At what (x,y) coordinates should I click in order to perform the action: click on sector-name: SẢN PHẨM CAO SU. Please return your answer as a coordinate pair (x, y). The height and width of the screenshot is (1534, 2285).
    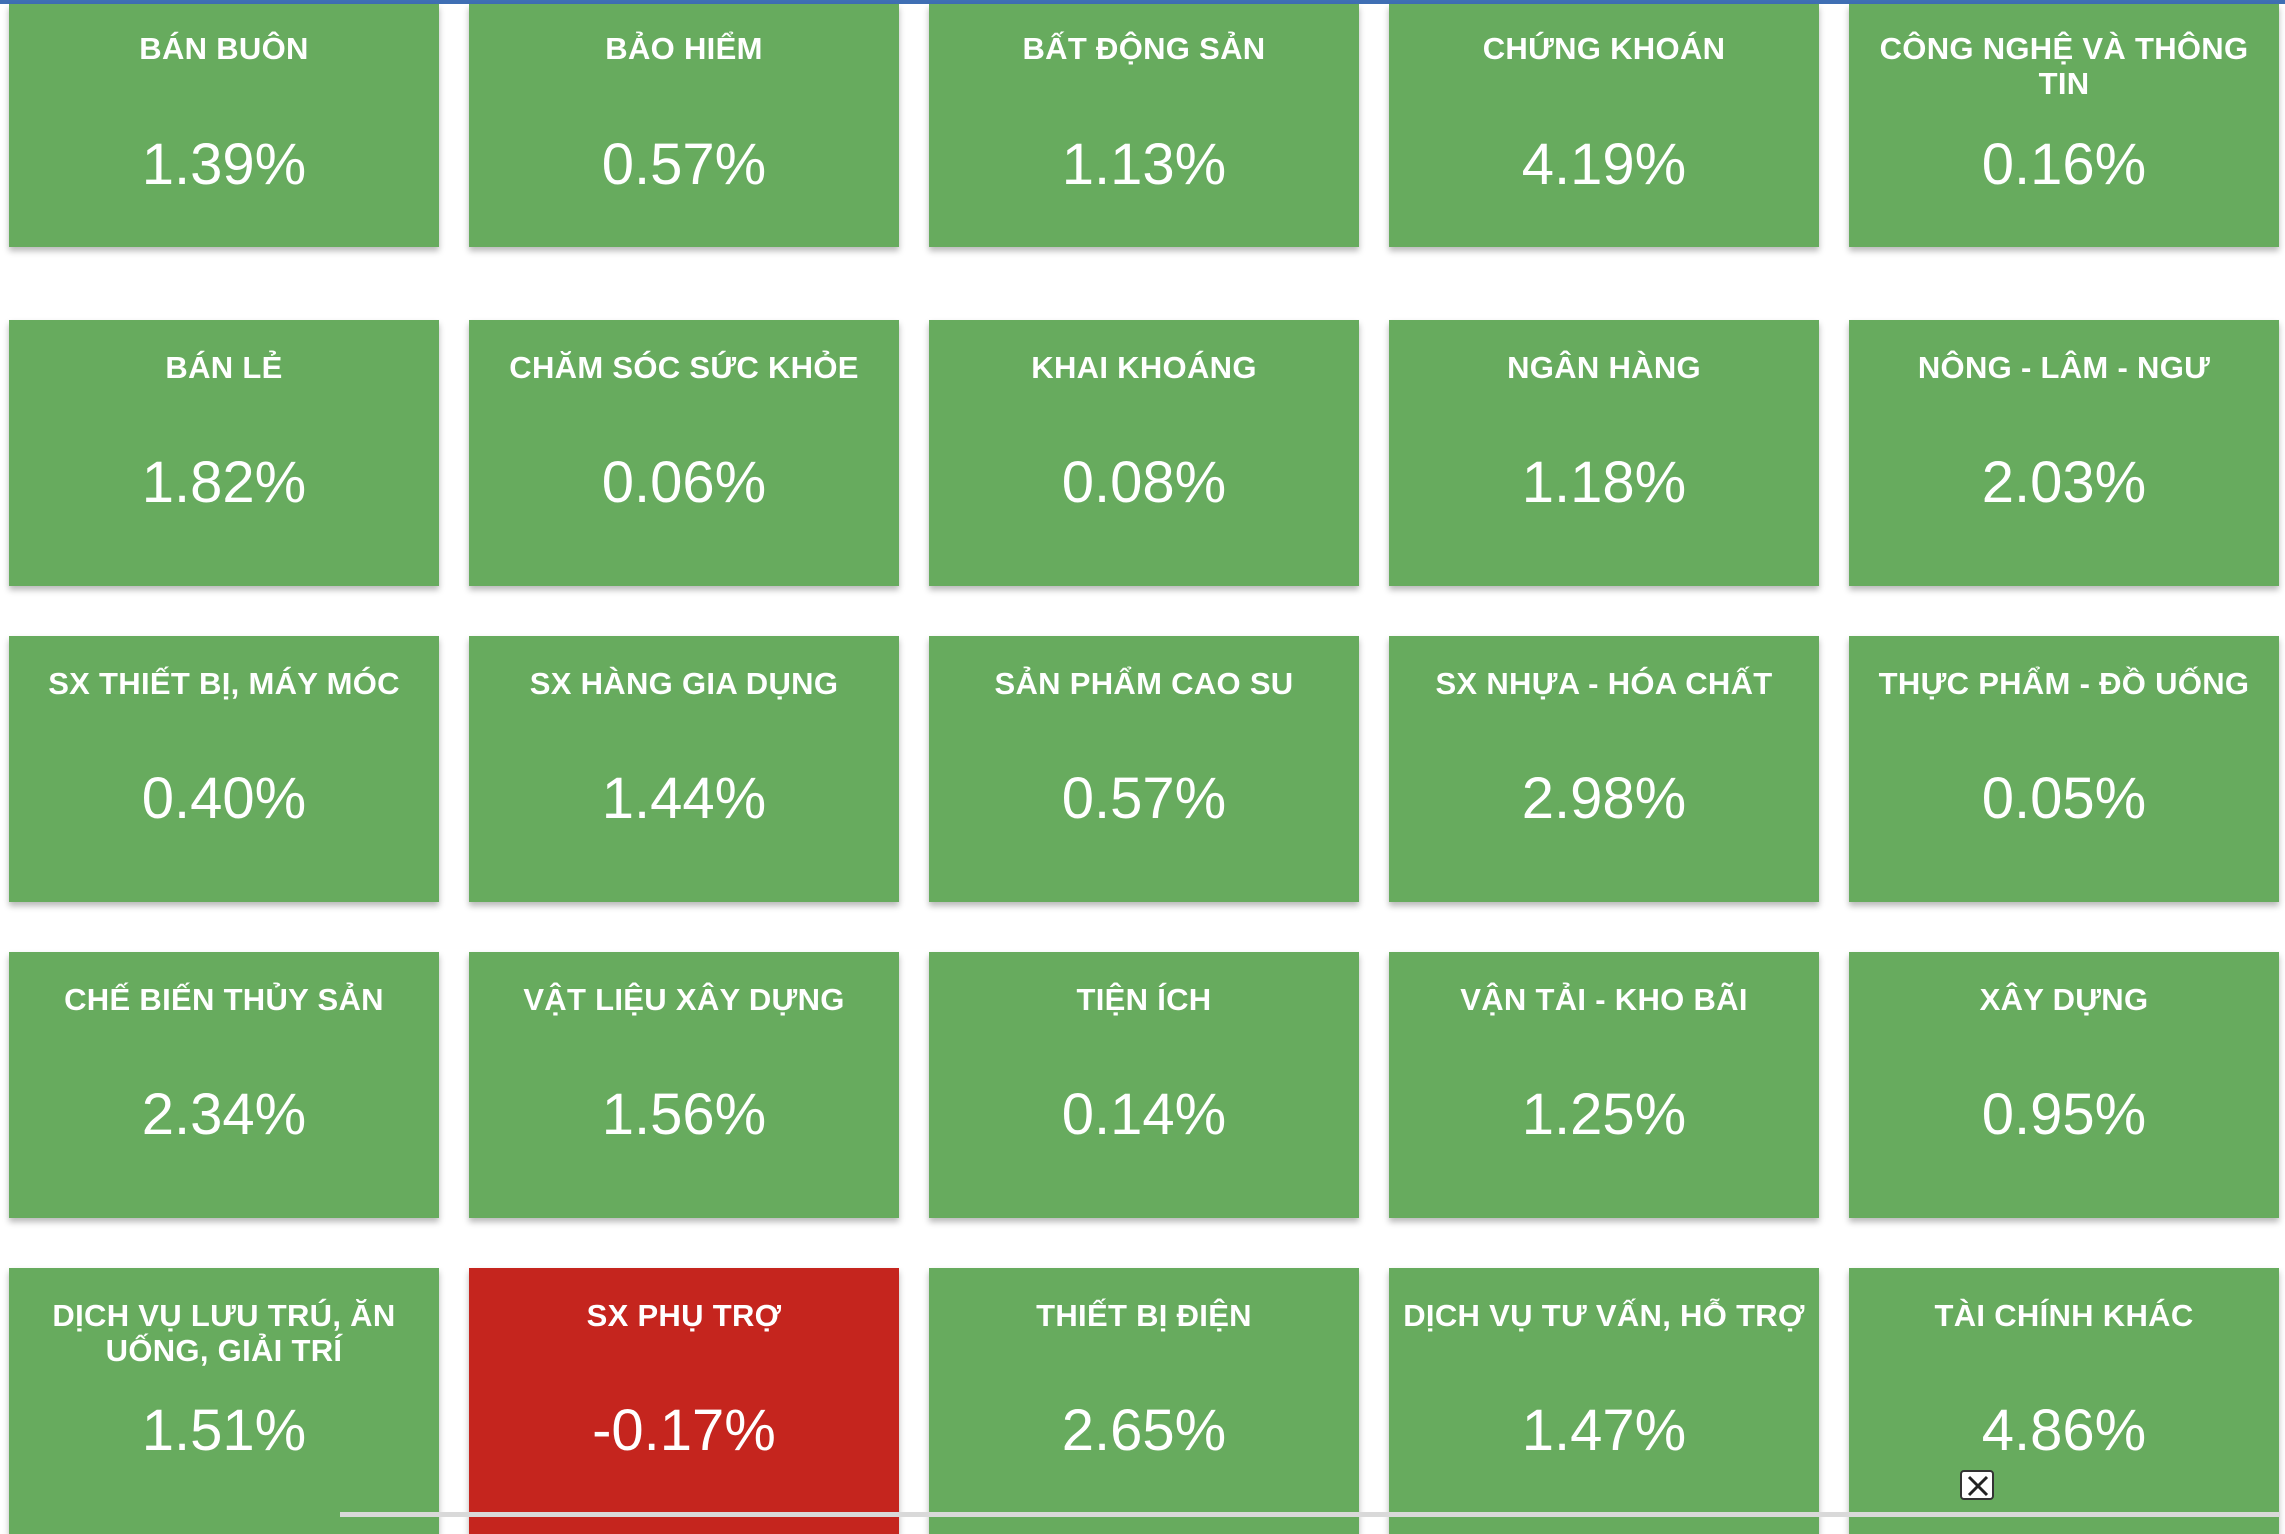
    Looking at the image, I should click on (1144, 683).